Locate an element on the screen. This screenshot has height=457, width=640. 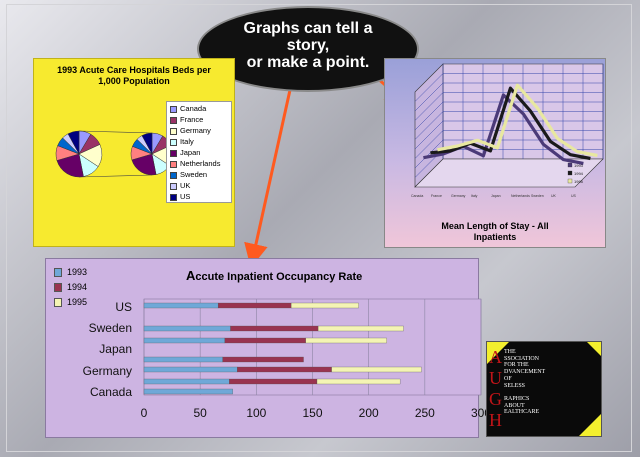
logo-line: OF is located at coordinates (508, 378).